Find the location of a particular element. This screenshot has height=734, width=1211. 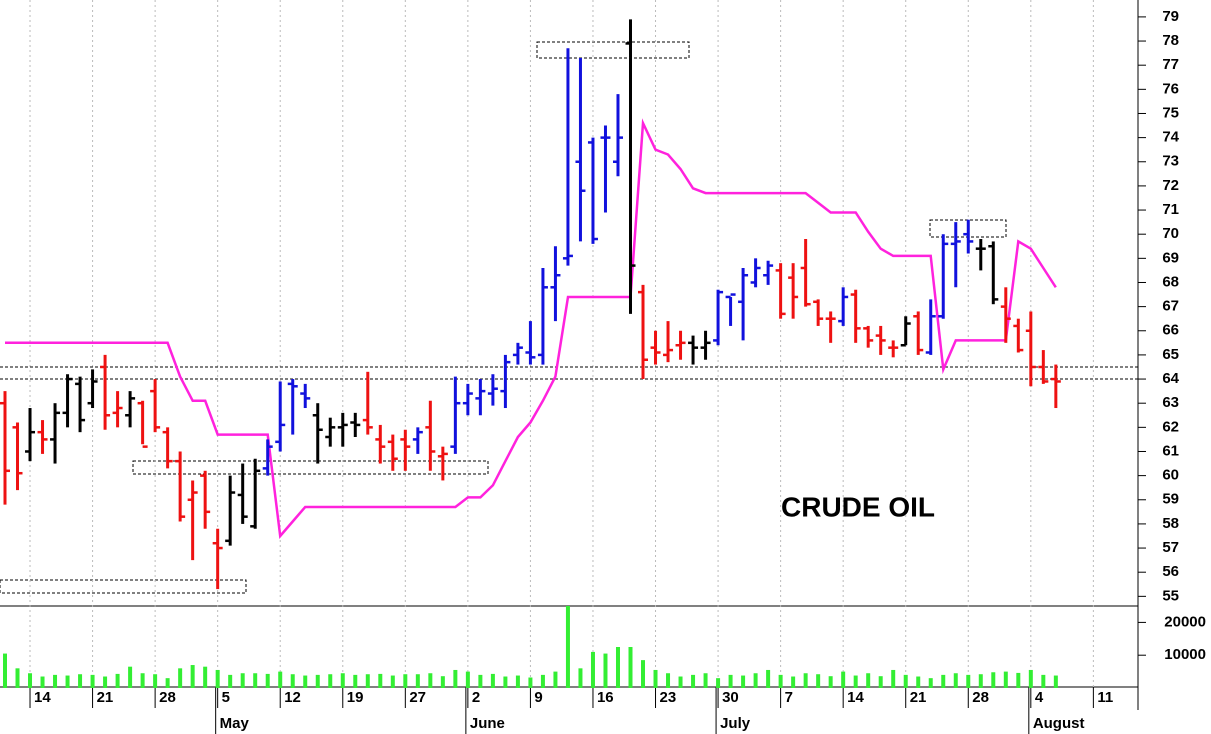

y-tick-label: 73 is located at coordinates (1170, 161).